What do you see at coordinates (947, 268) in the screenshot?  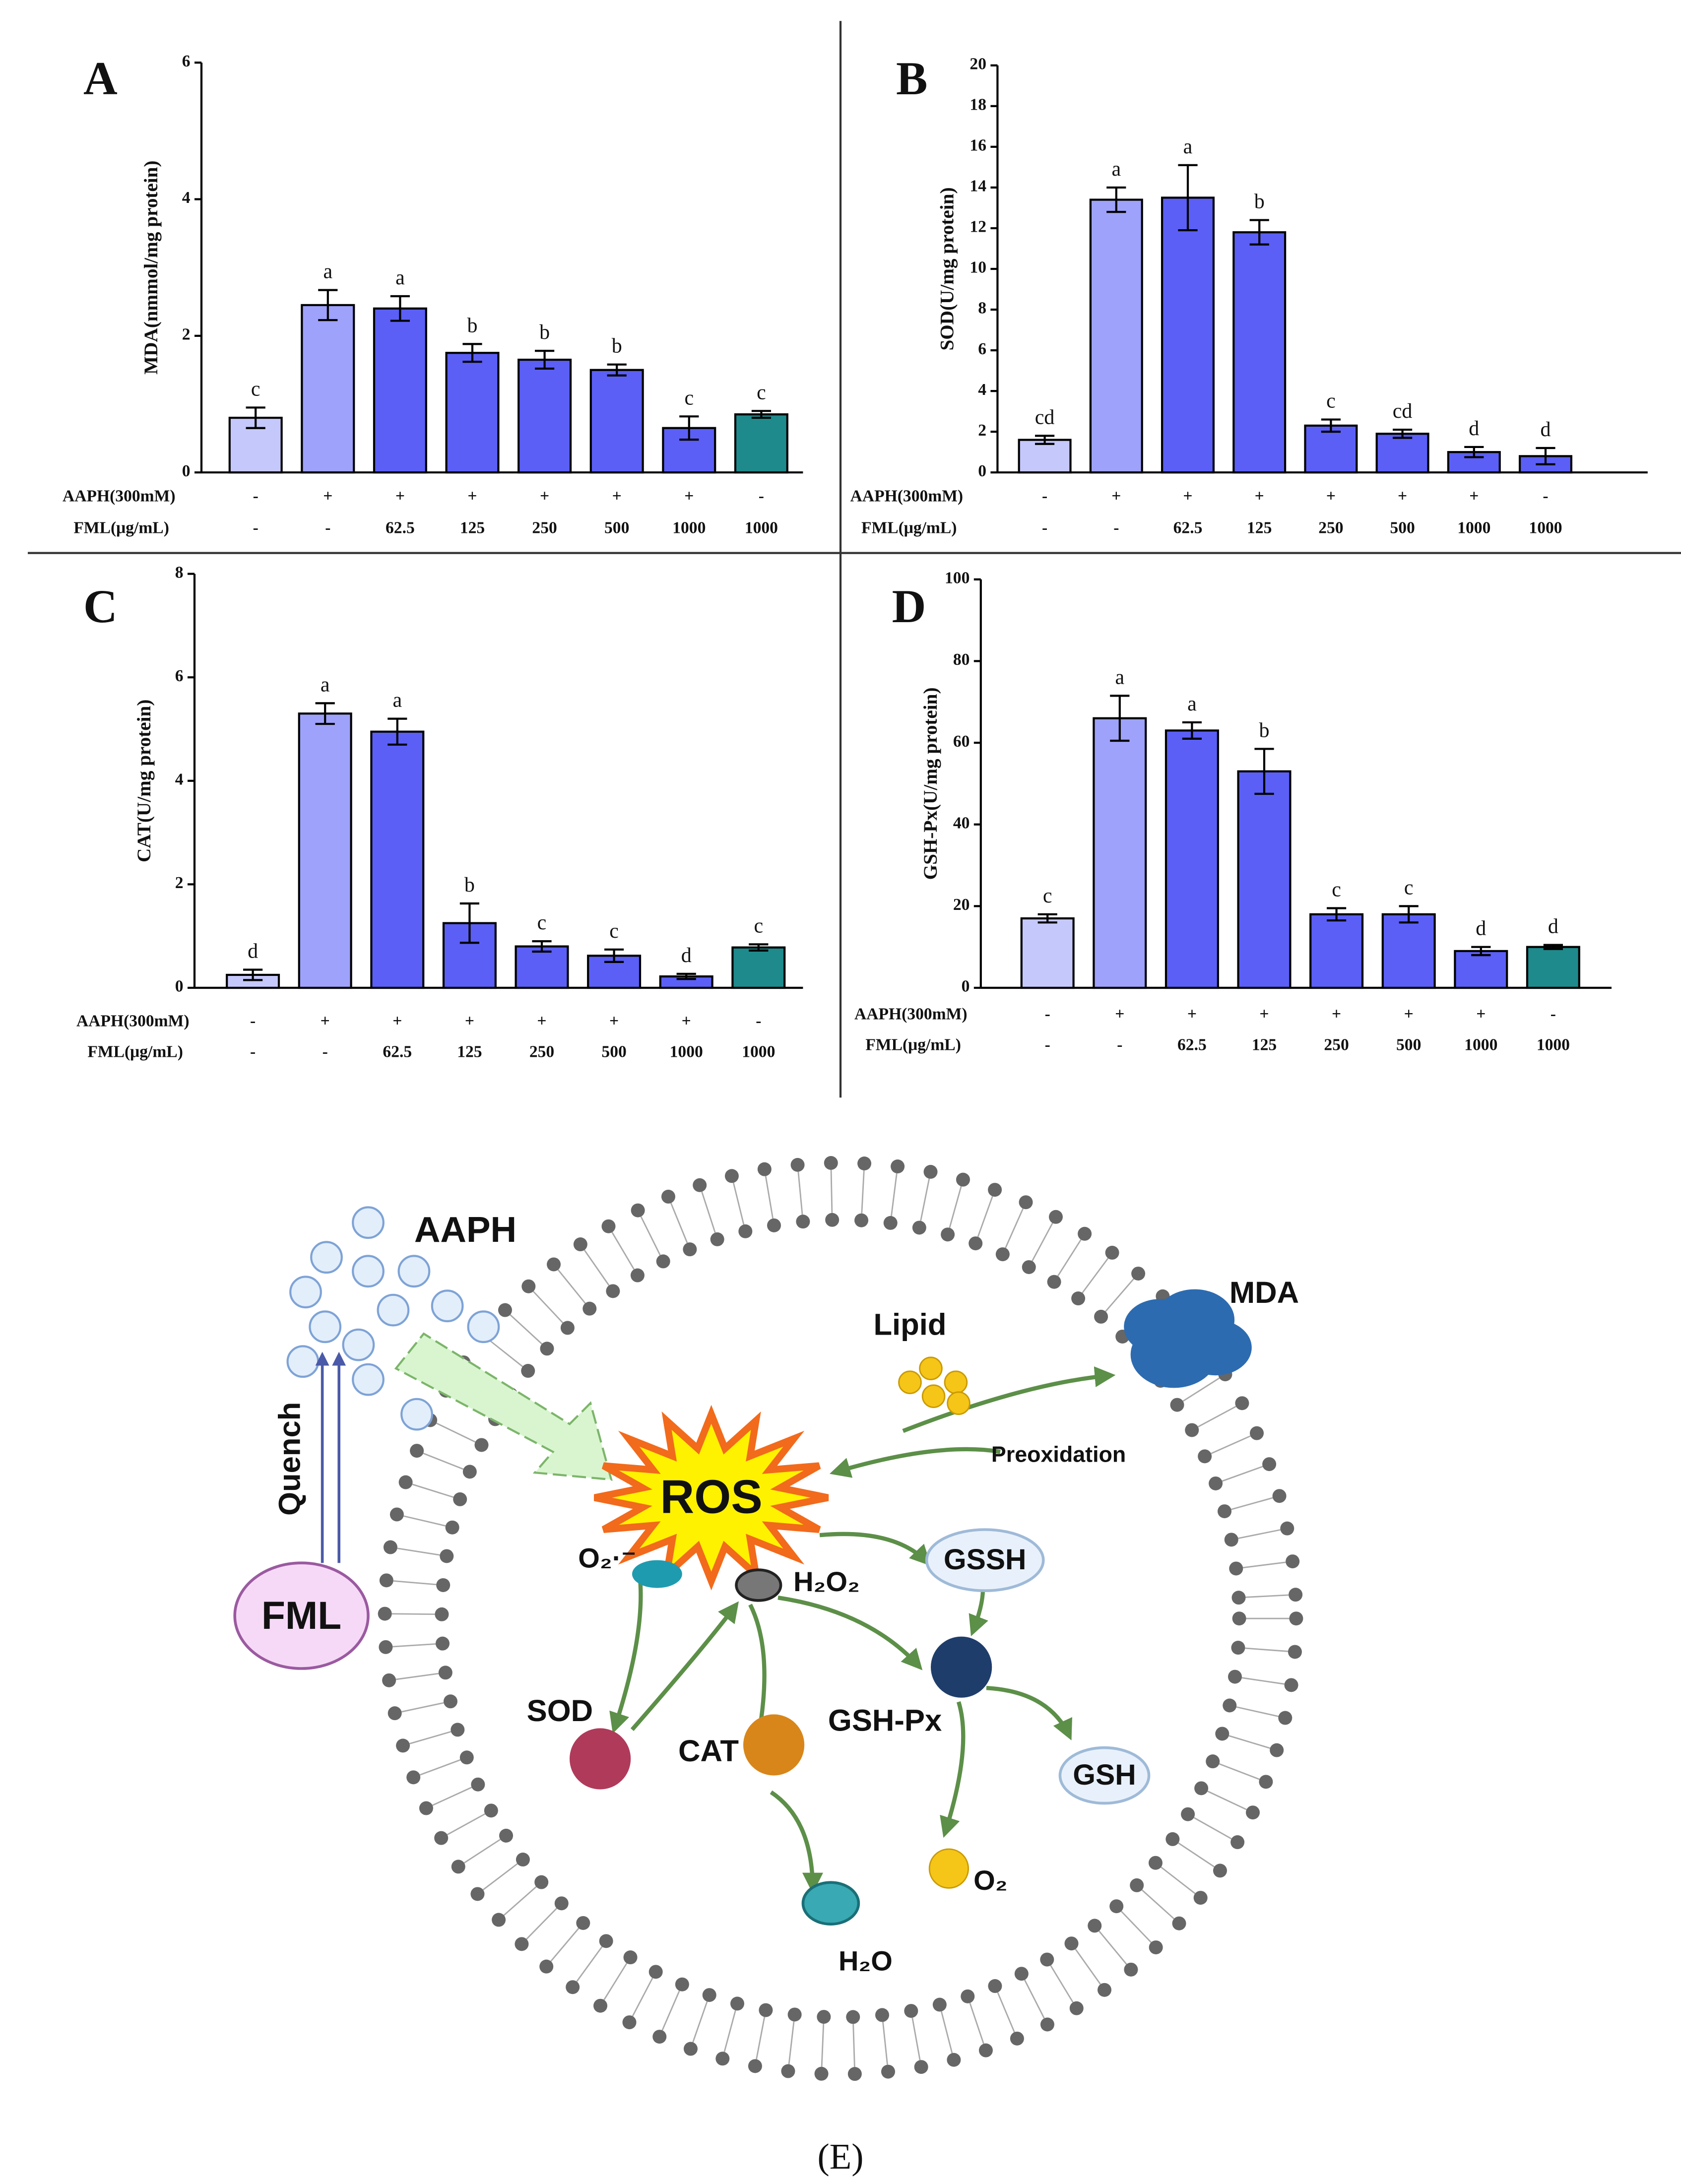 I see `y-axis-label: SOD(U/mg protein)` at bounding box center [947, 268].